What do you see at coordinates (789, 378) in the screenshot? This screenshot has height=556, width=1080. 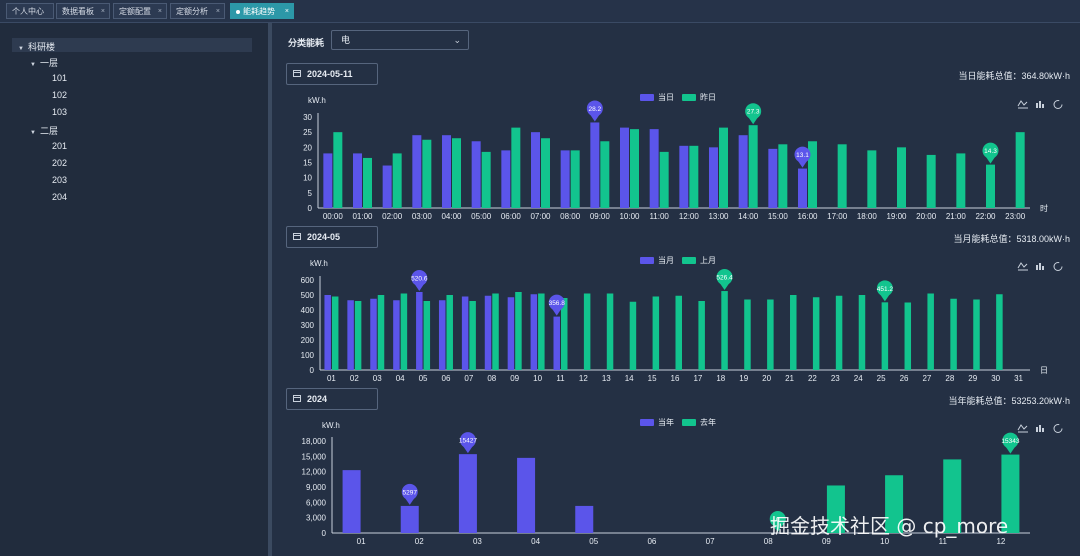 I see `x-tick-label: 21` at bounding box center [789, 378].